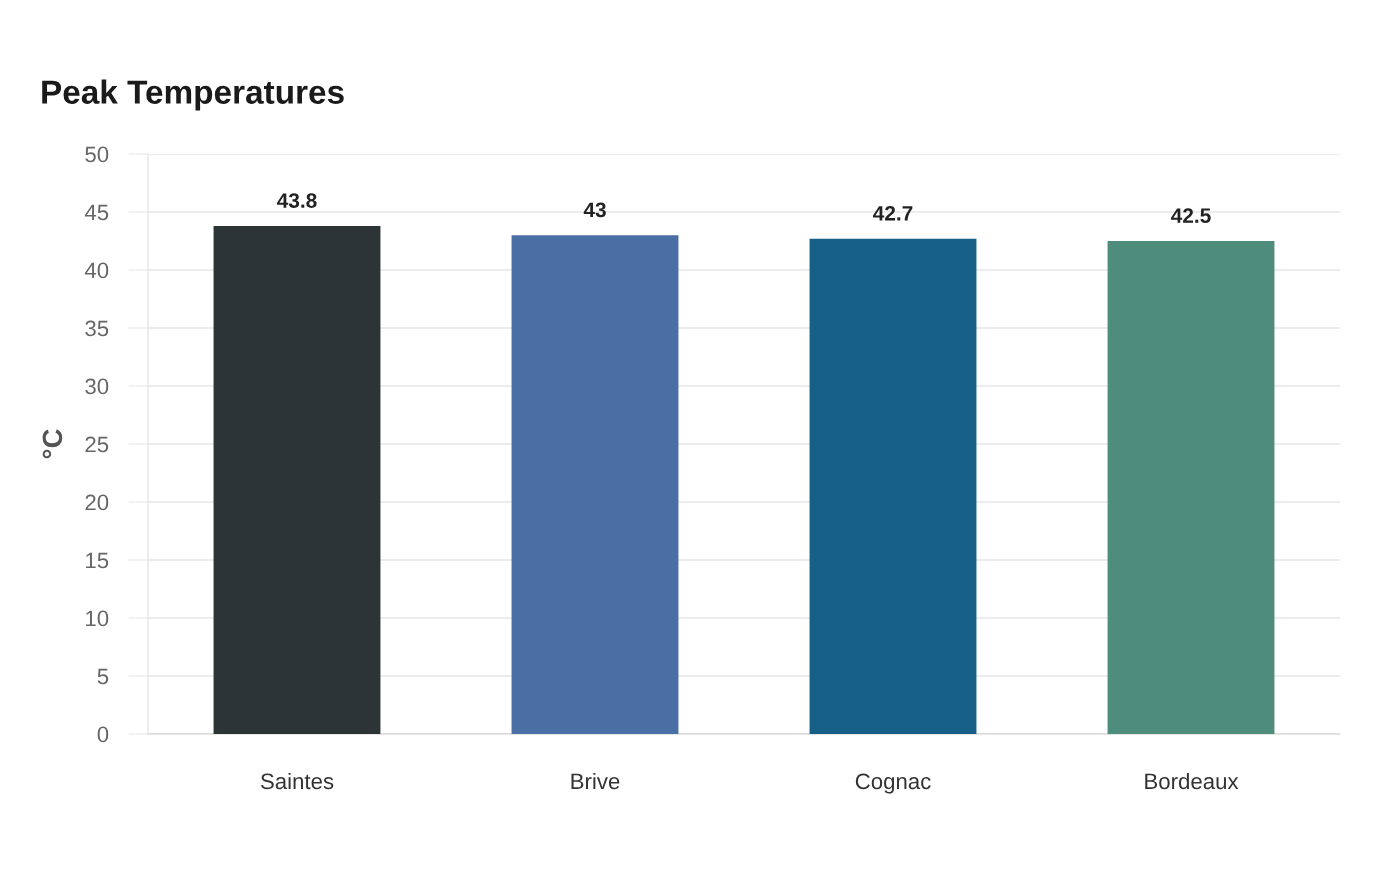  I want to click on y-tick-label: 10, so click(97, 618).